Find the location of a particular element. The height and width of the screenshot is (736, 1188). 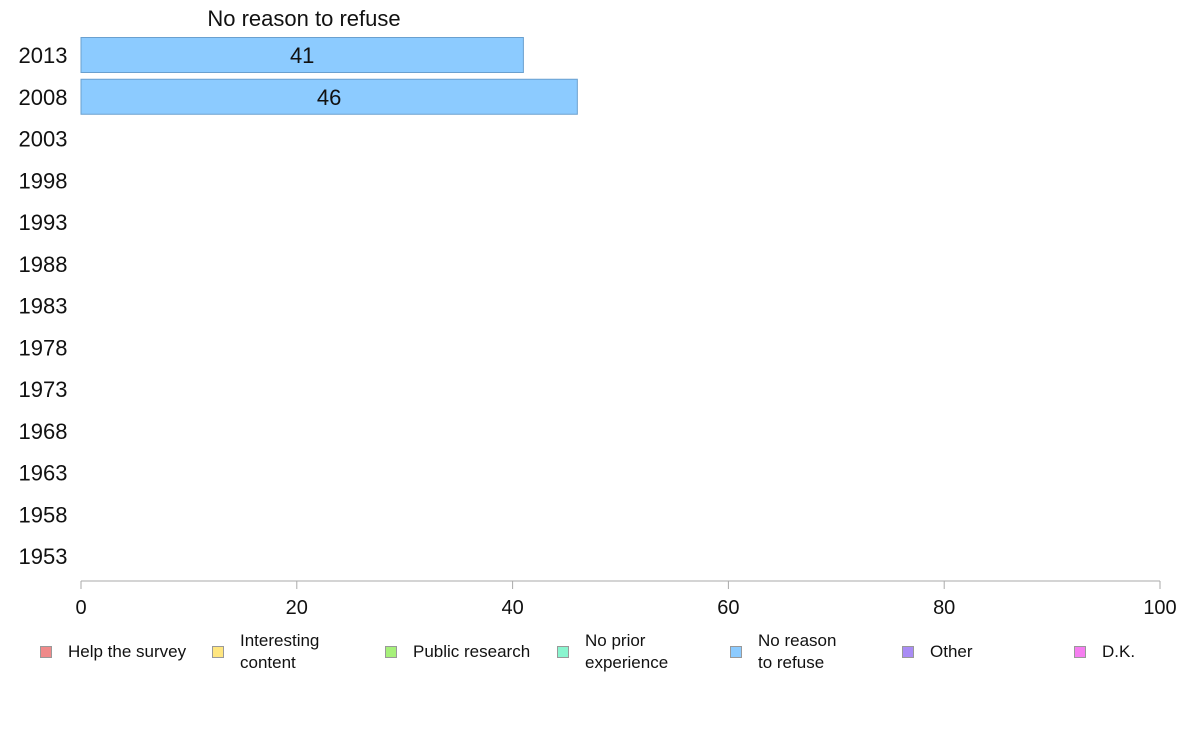

legend-item: Public research is located at coordinates (457, 652).